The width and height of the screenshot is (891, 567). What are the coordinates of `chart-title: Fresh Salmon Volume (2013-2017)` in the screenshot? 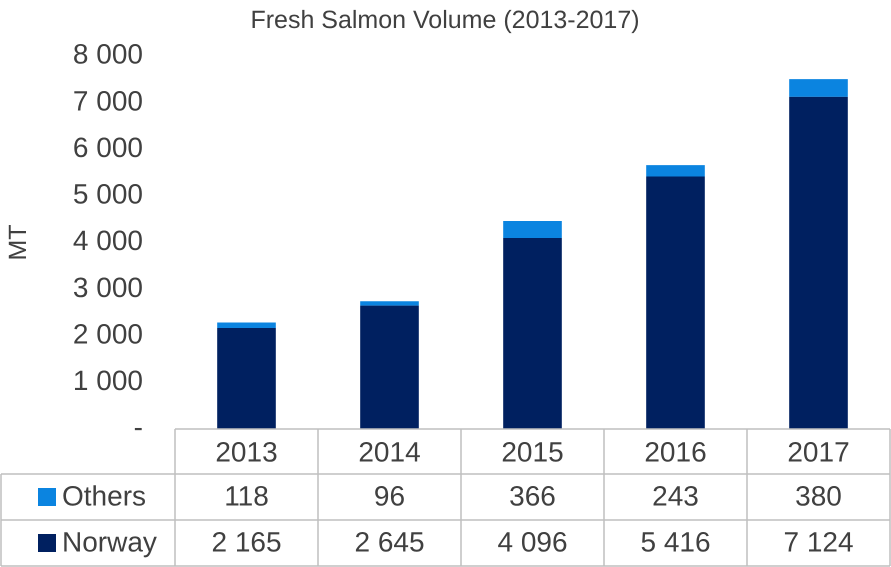 It's located at (445, 20).